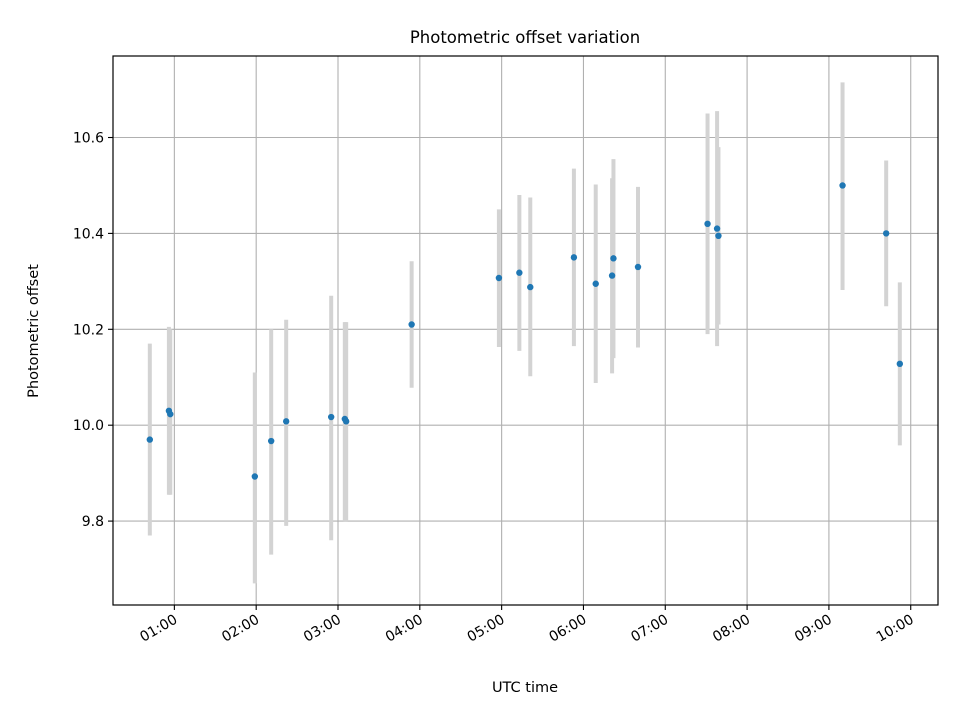 The width and height of the screenshot is (960, 720). Describe the element at coordinates (88, 426) in the screenshot. I see `y-tick-label: 10.0` at that location.